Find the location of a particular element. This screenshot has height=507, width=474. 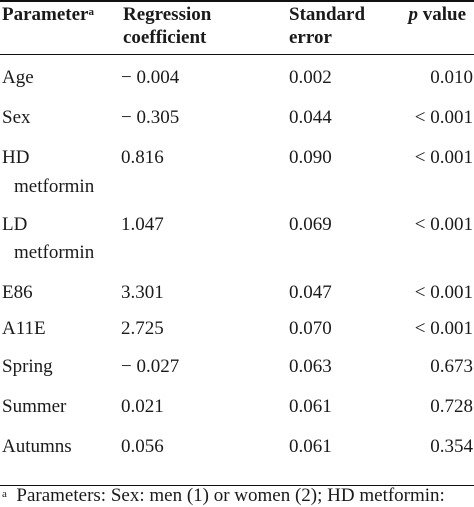

cell-standard-error: 0.002 is located at coordinates (310, 77).